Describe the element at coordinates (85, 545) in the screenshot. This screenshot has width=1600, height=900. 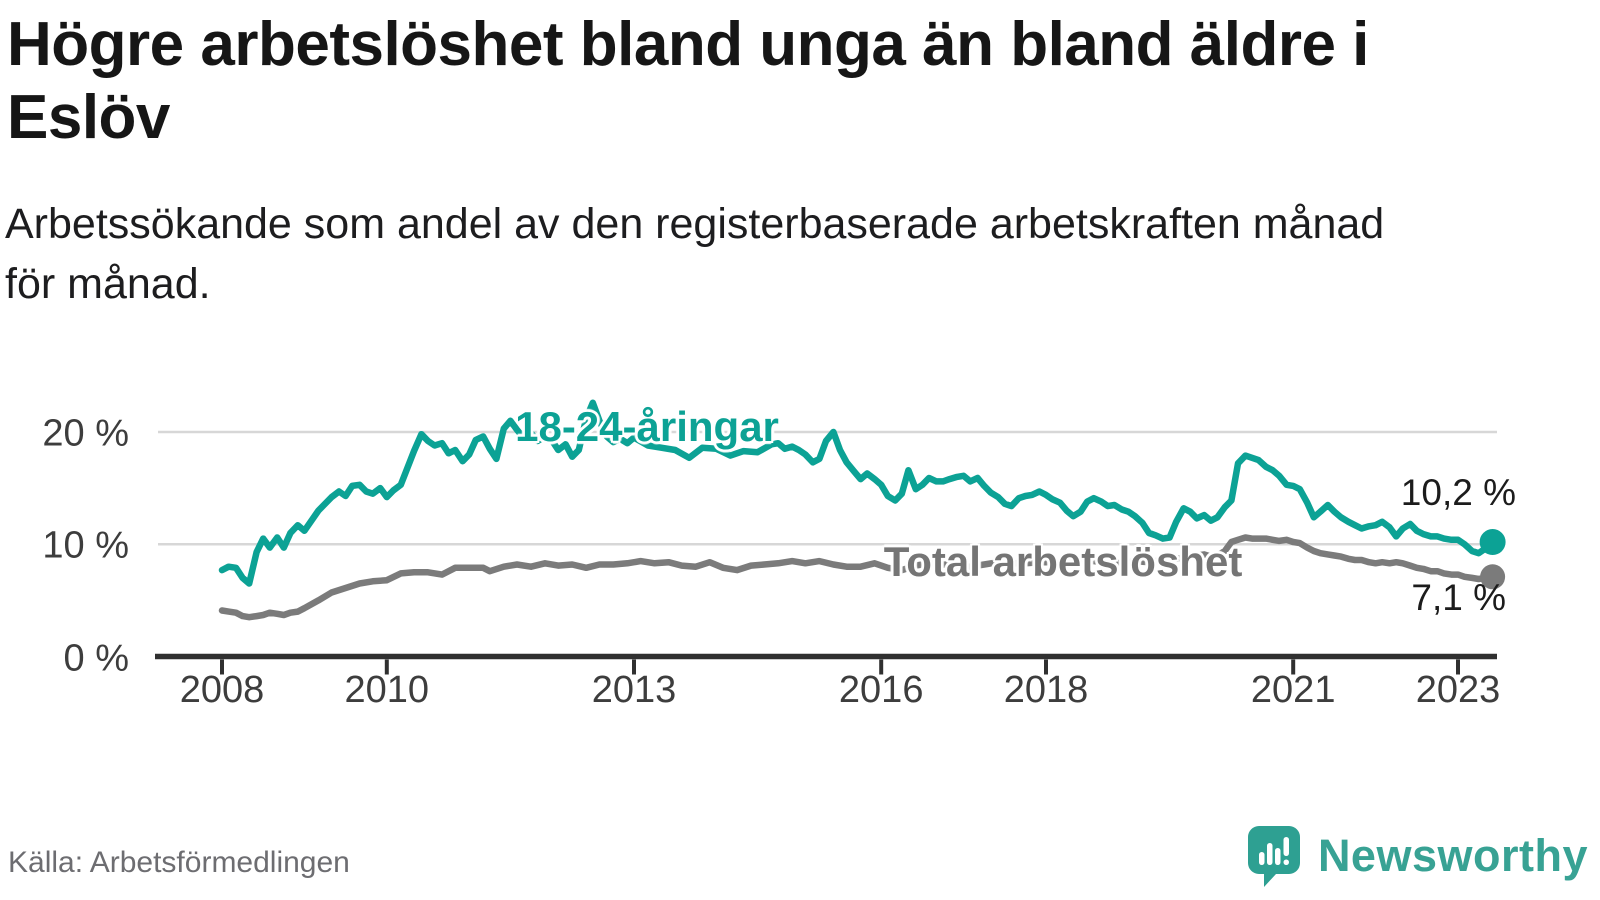
I see `y-axis-label: 10 %` at that location.